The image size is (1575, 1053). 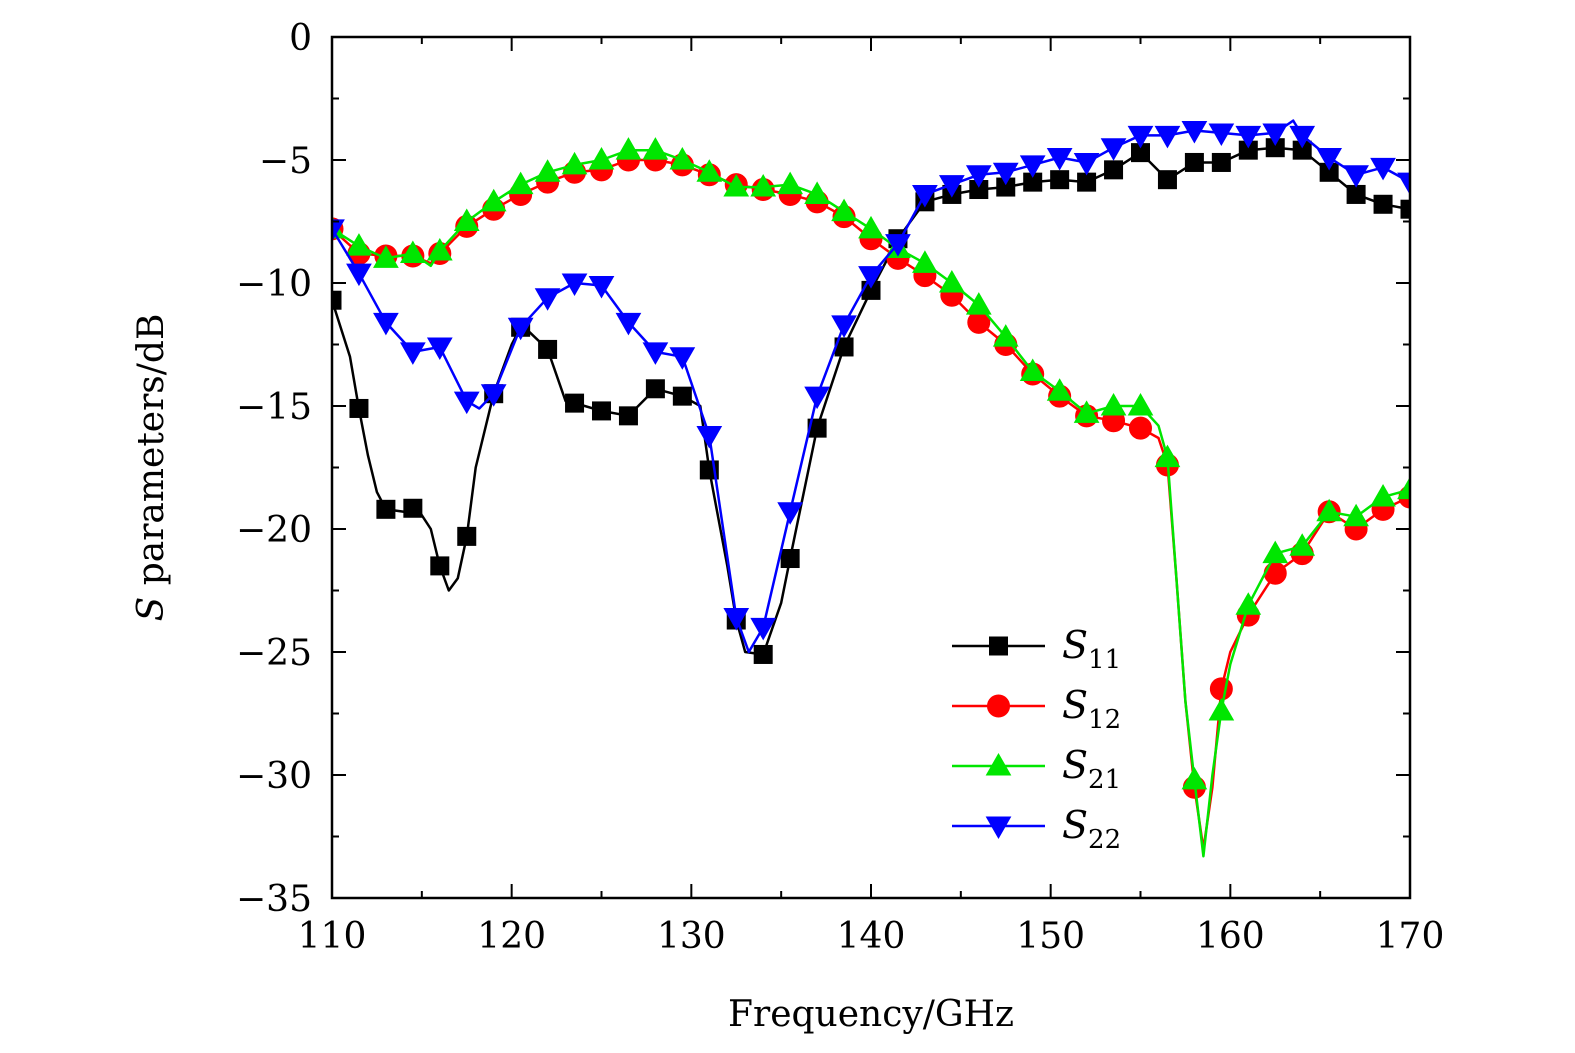 What do you see at coordinates (151, 455) in the screenshot?
I see `y-axis-title-rest: parameters/dB` at bounding box center [151, 455].